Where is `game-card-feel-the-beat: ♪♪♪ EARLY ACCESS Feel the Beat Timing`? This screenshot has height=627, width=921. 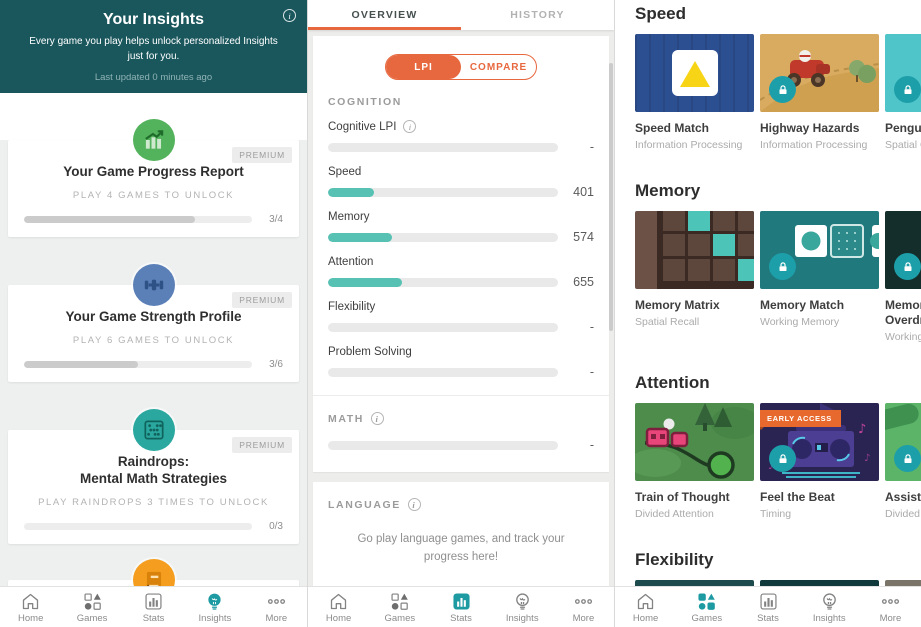 game-card-feel-the-beat: ♪♪♪ EARLY ACCESS Feel the Beat Timing is located at coordinates (819, 461).